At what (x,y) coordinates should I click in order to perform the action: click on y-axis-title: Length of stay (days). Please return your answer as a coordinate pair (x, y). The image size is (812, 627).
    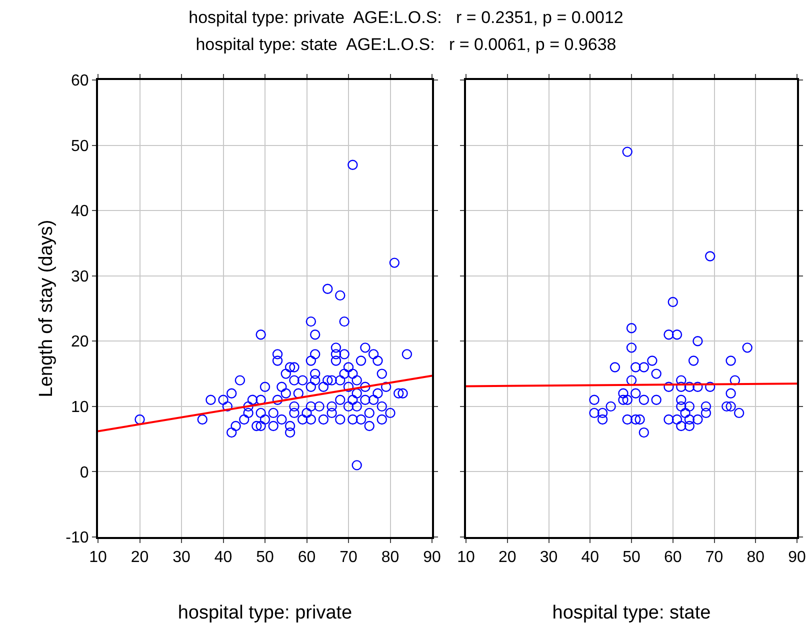
    Looking at the image, I should click on (47, 309).